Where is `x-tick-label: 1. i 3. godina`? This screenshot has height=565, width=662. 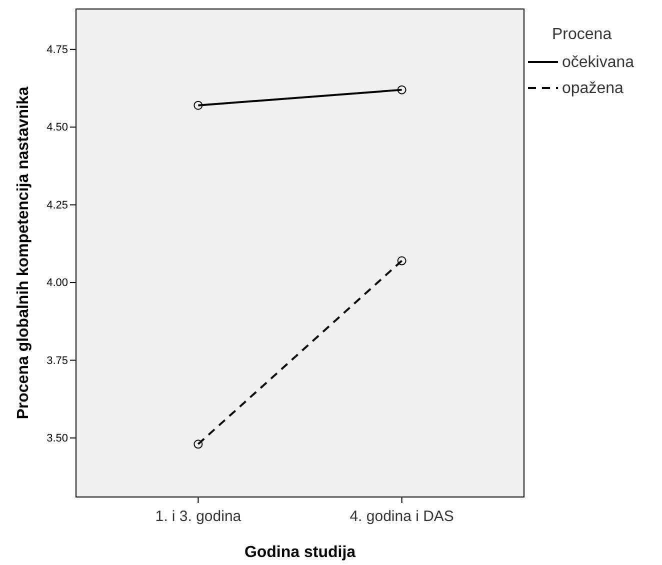 x-tick-label: 1. i 3. godina is located at coordinates (198, 516).